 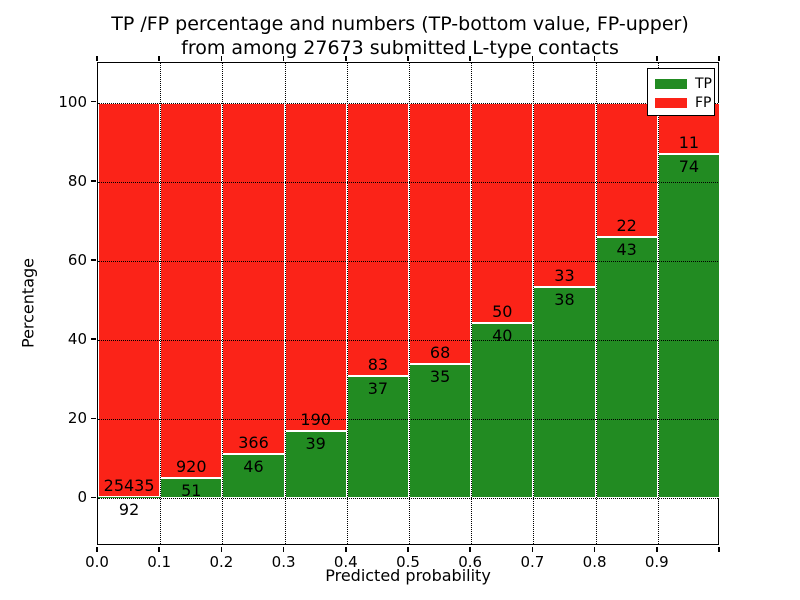 I want to click on bar-tp-count-label: 46, so click(x=253, y=467).